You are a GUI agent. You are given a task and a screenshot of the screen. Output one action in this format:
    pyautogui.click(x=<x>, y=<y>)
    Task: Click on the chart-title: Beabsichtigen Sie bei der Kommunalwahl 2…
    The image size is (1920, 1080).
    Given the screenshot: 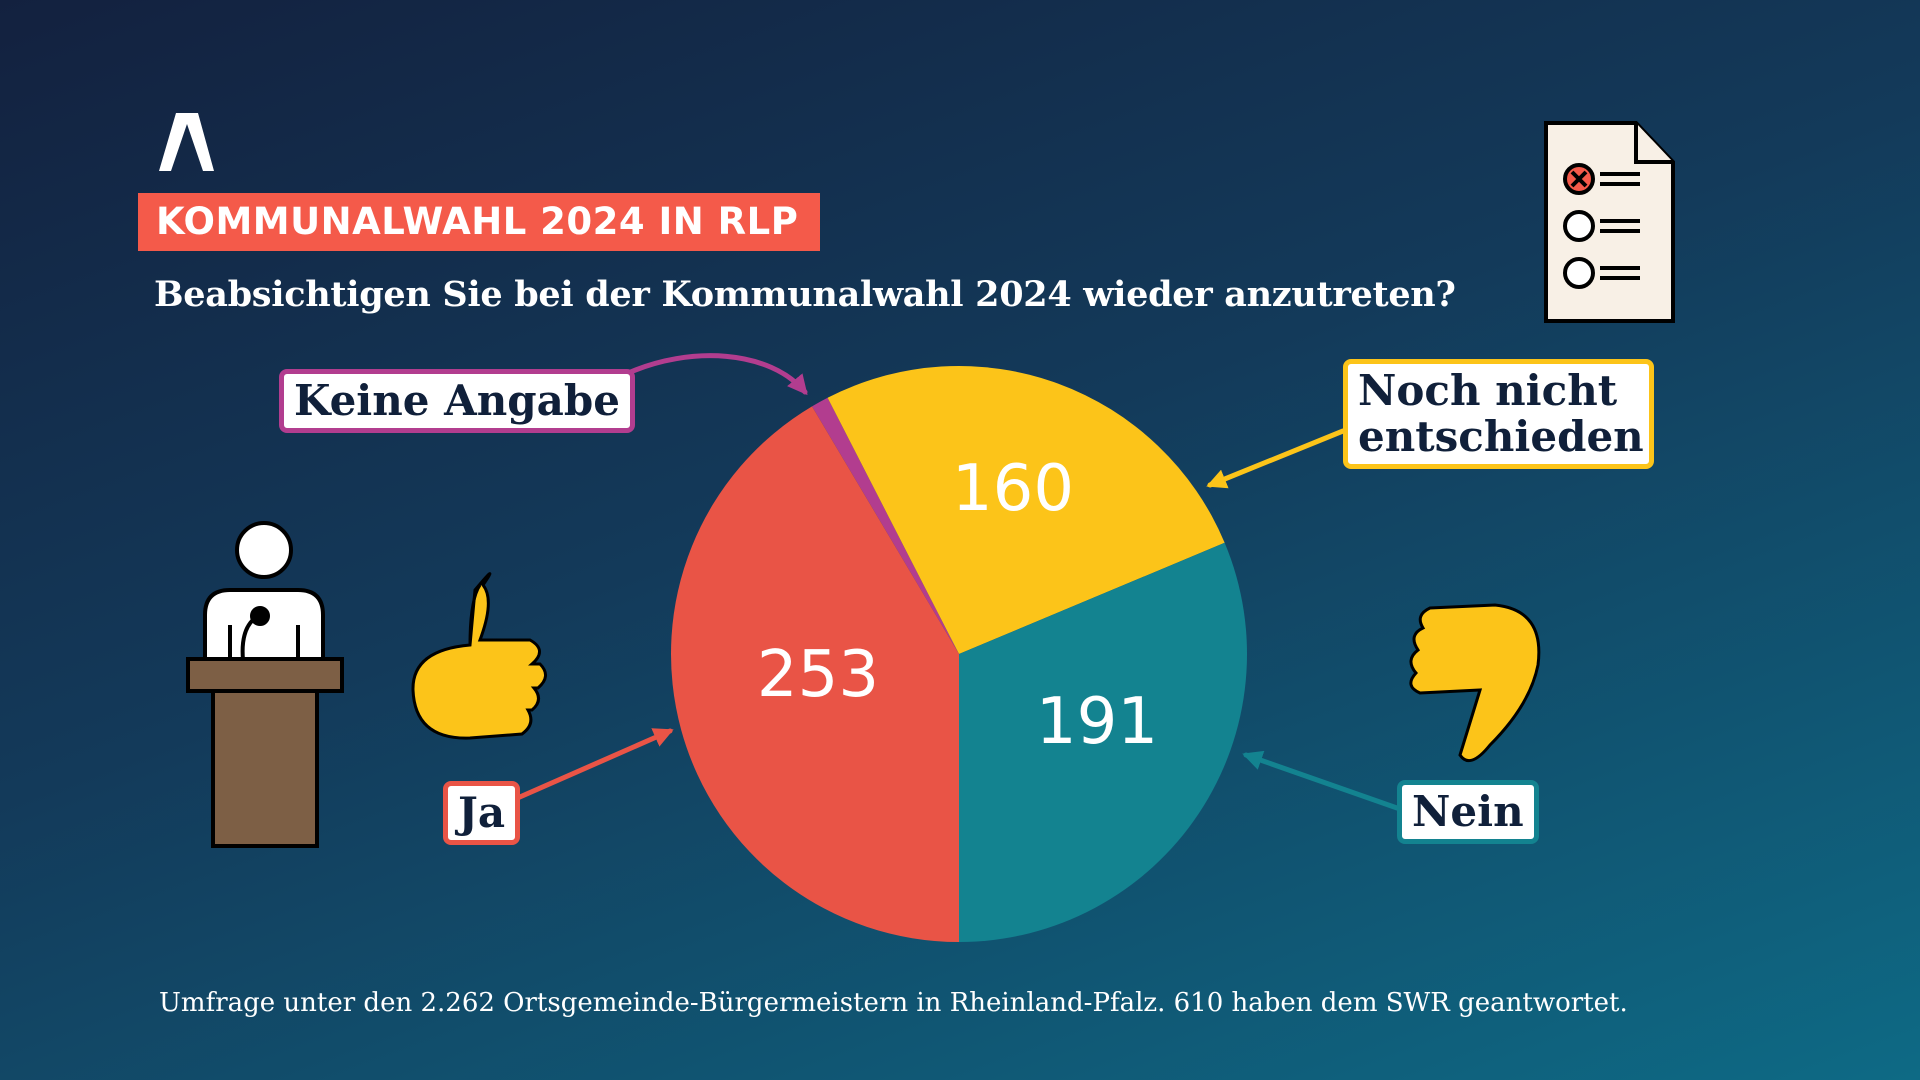 What is the action you would take?
    pyautogui.click(x=805, y=294)
    